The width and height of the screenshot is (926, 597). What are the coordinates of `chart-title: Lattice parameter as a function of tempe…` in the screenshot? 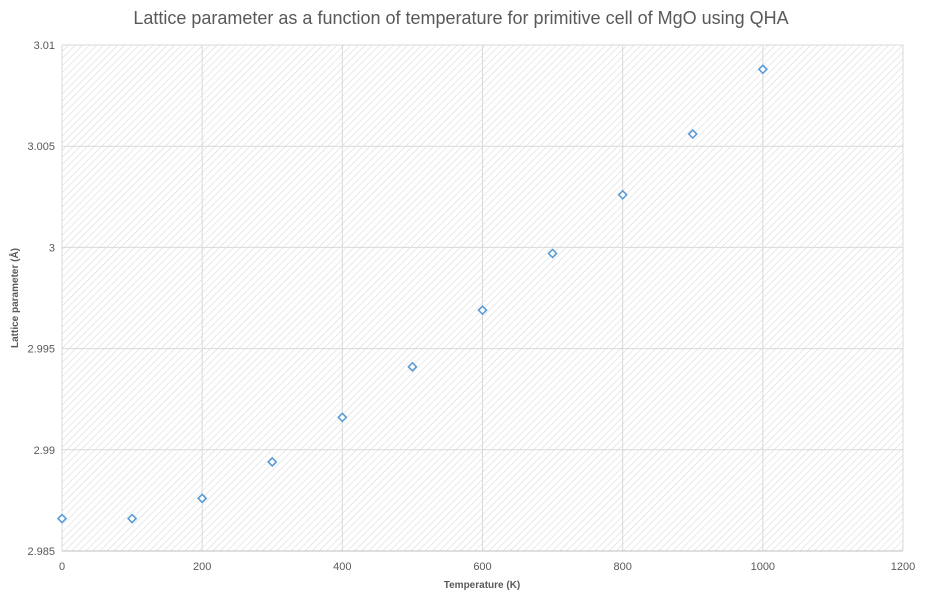 It's located at (460, 18).